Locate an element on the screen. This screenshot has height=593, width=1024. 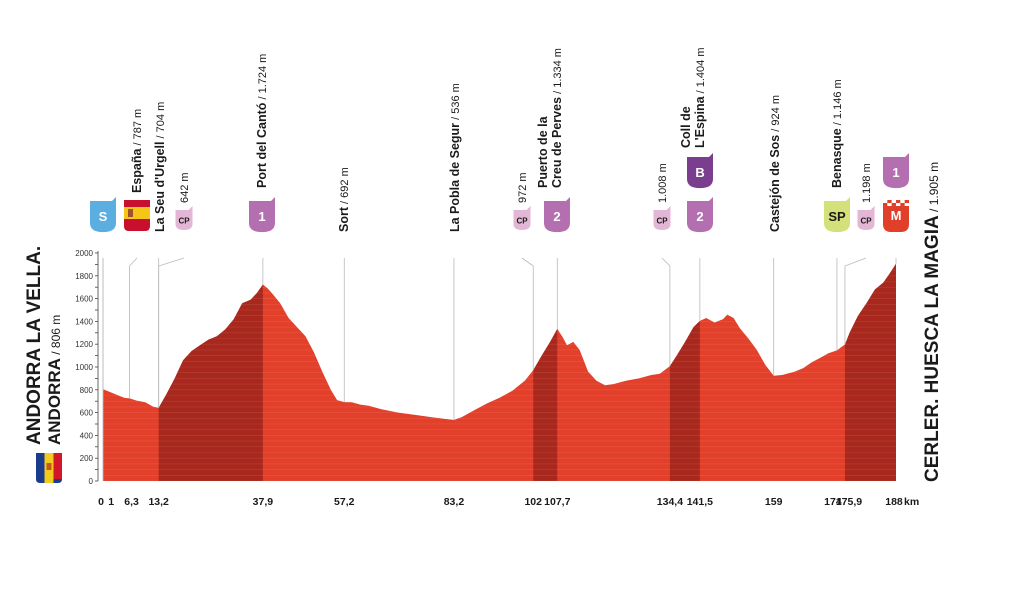
y-tick-label: 1000 is located at coordinates (84, 367).